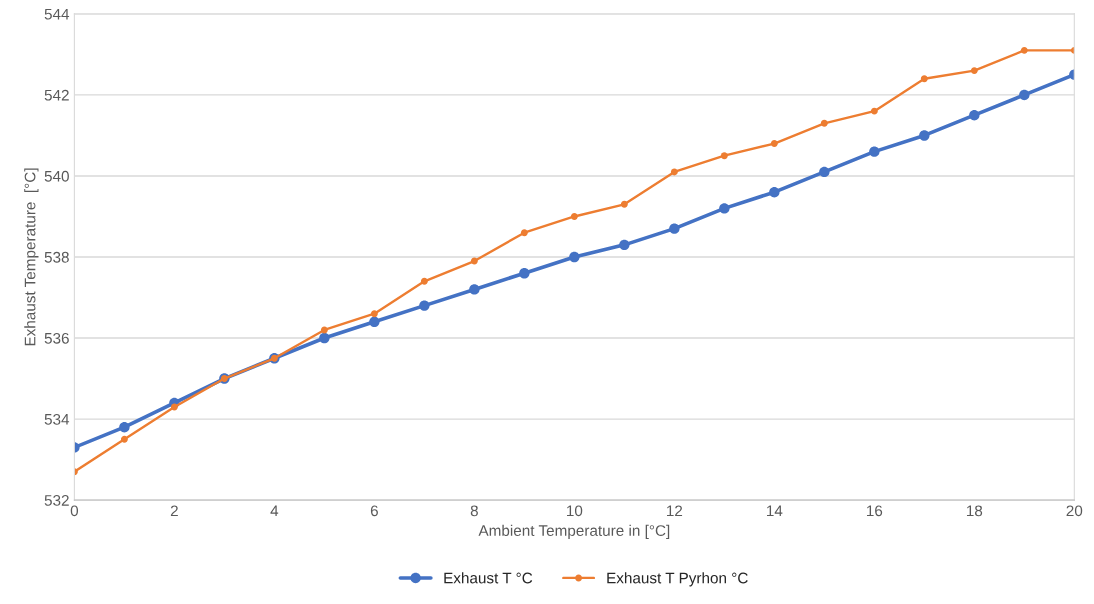 The width and height of the screenshot is (1094, 604). Describe the element at coordinates (56, 176) in the screenshot. I see `y-tick-label: 540` at that location.